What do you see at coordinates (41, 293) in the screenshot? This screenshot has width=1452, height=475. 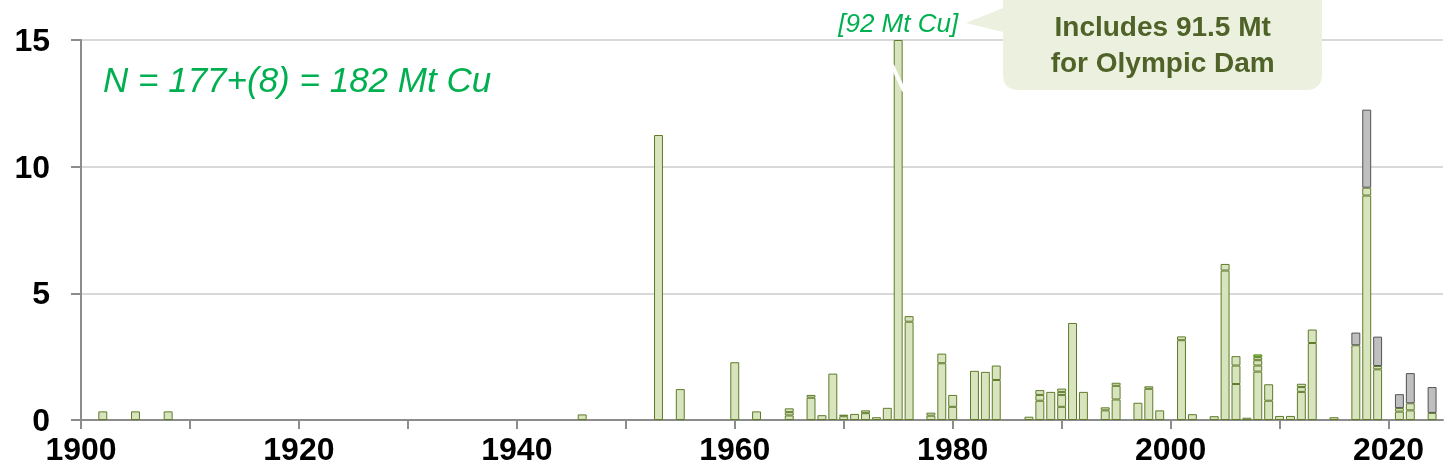 I see `y-tick-label: 5` at bounding box center [41, 293].